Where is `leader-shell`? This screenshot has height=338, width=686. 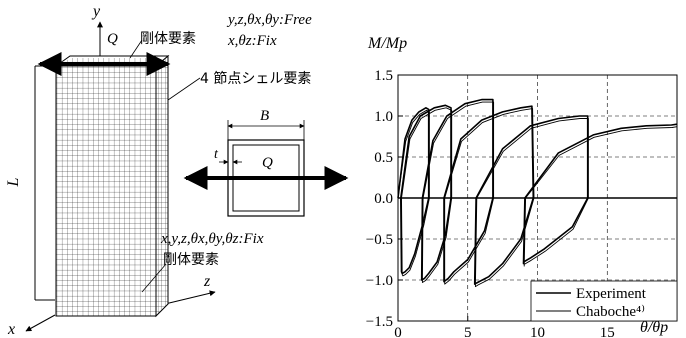
leader-shell is located at coordinates (184, 89).